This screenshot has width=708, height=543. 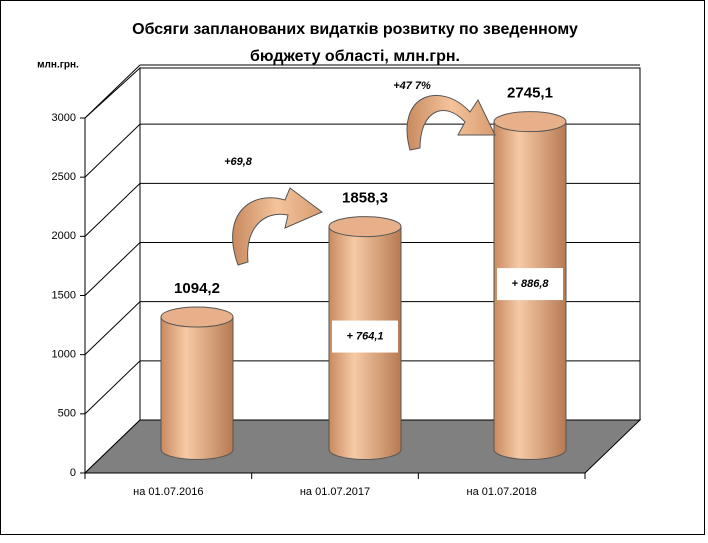 I want to click on y-tick-label: 1500, so click(x=64, y=295).